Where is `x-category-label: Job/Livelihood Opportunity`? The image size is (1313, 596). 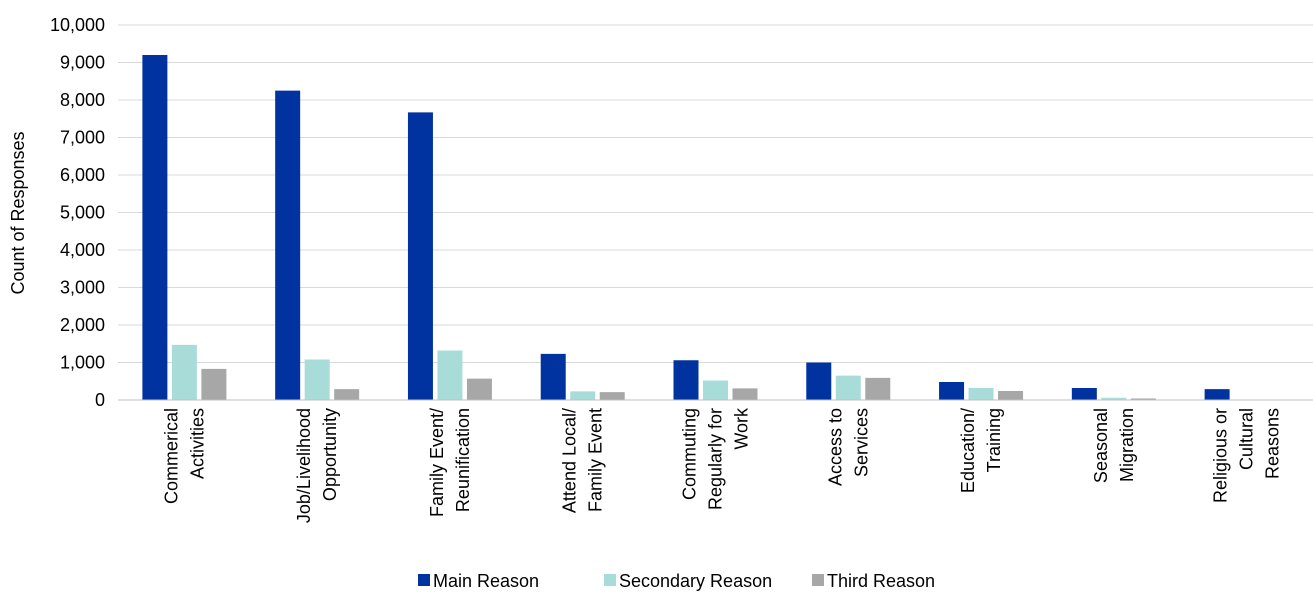
x-category-label: Job/Livelihood Opportunity is located at coordinates (317, 465).